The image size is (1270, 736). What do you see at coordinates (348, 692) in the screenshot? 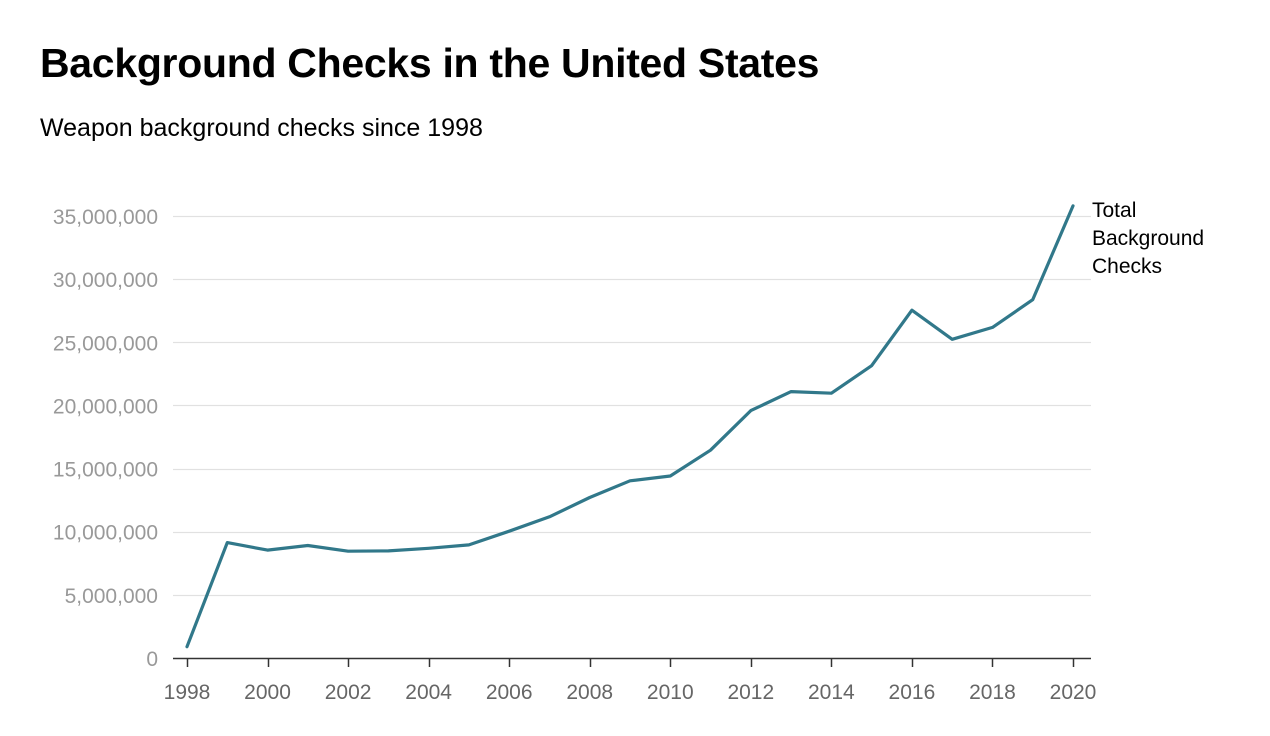
I see `x-tick-label: 2002` at bounding box center [348, 692].